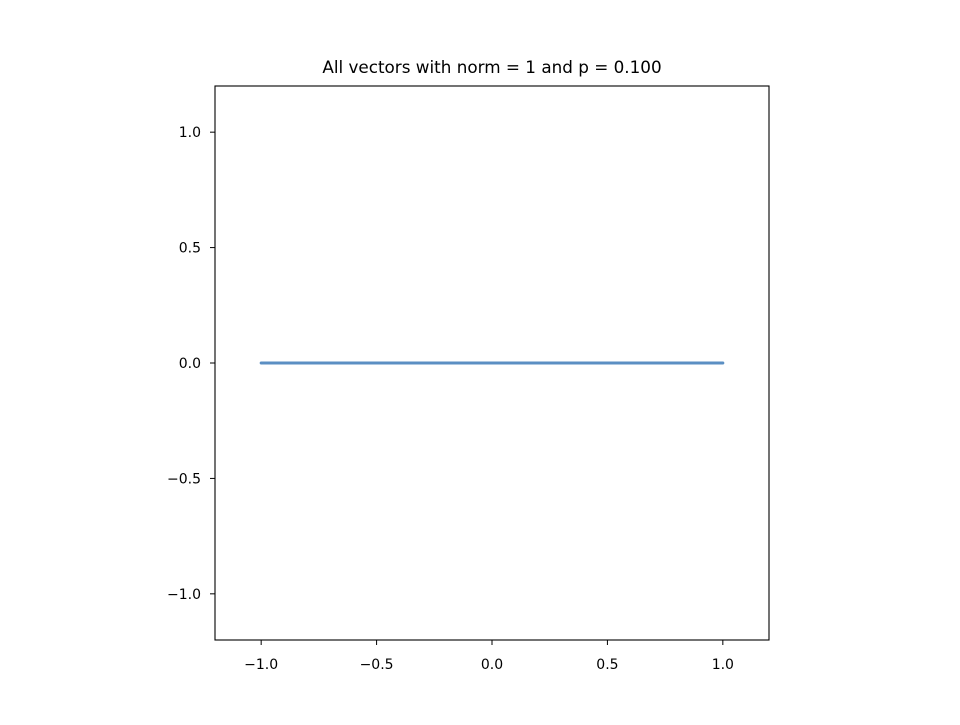 This screenshot has height=725, width=960. I want to click on y-tick-label: −1.0, so click(184, 595).